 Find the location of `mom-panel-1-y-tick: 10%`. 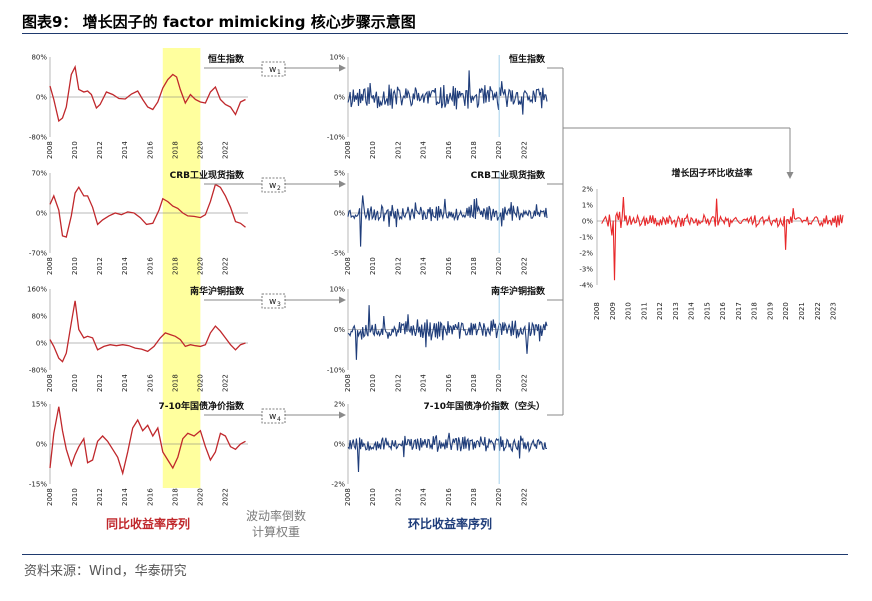

mom-panel-1-y-tick: 10% is located at coordinates (337, 58).